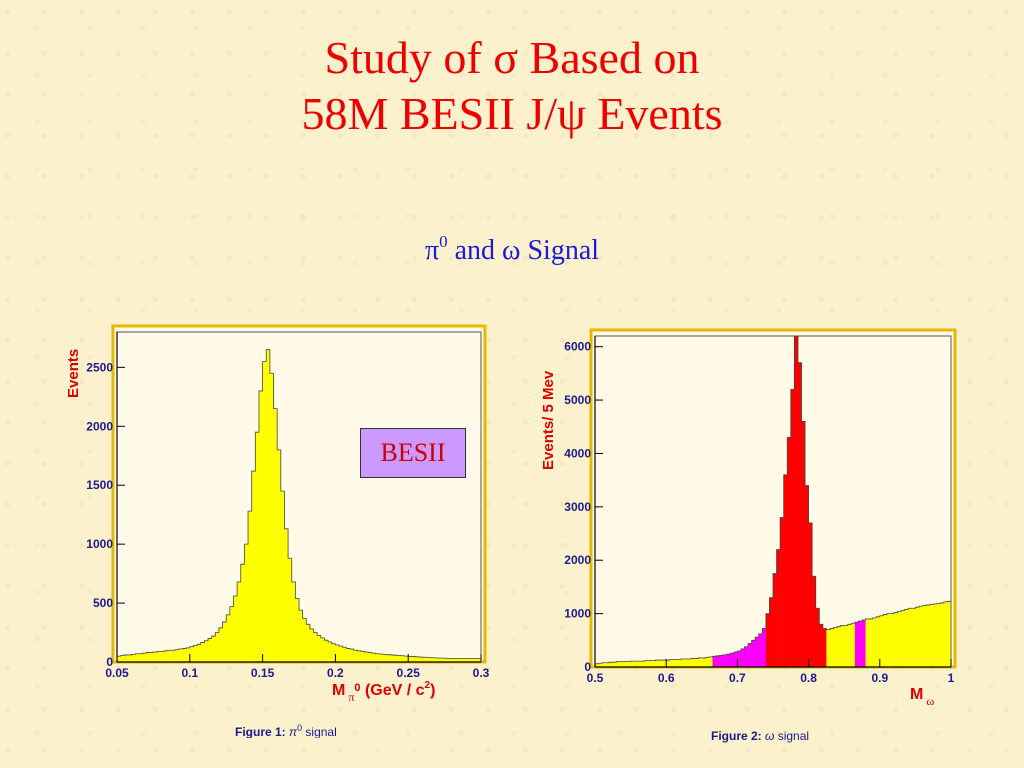  I want to click on figure-caption: Figure 1: π0 signal, so click(286, 730).